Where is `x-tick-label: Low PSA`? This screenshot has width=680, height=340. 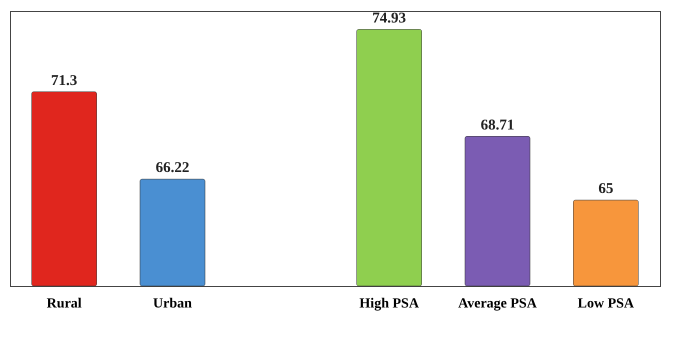
x-tick-label: Low PSA is located at coordinates (606, 304).